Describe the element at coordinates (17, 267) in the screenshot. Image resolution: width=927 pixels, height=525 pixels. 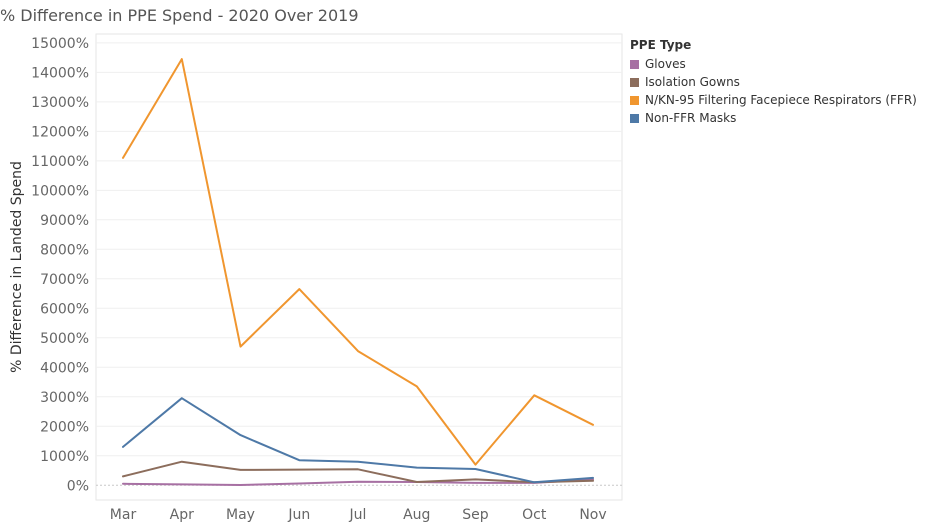
I see `y-axis-label: % Difference in Landed Spend` at that location.